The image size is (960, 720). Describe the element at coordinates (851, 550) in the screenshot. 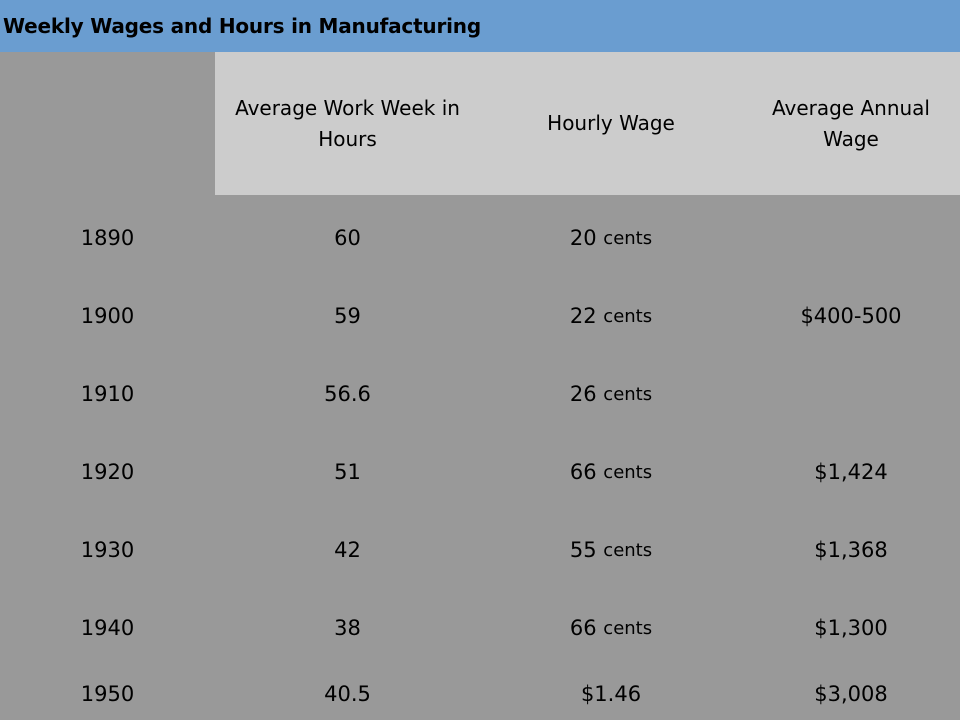

I see `annual-wage-cell: $1,368` at that location.